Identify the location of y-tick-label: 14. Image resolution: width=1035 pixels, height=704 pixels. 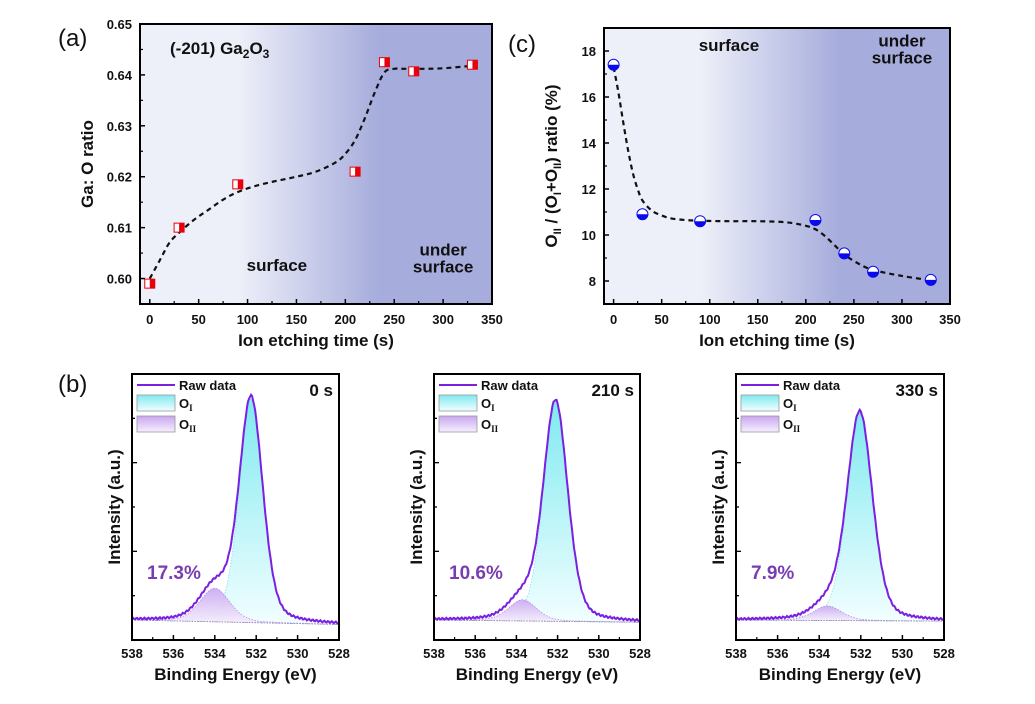
(589, 143).